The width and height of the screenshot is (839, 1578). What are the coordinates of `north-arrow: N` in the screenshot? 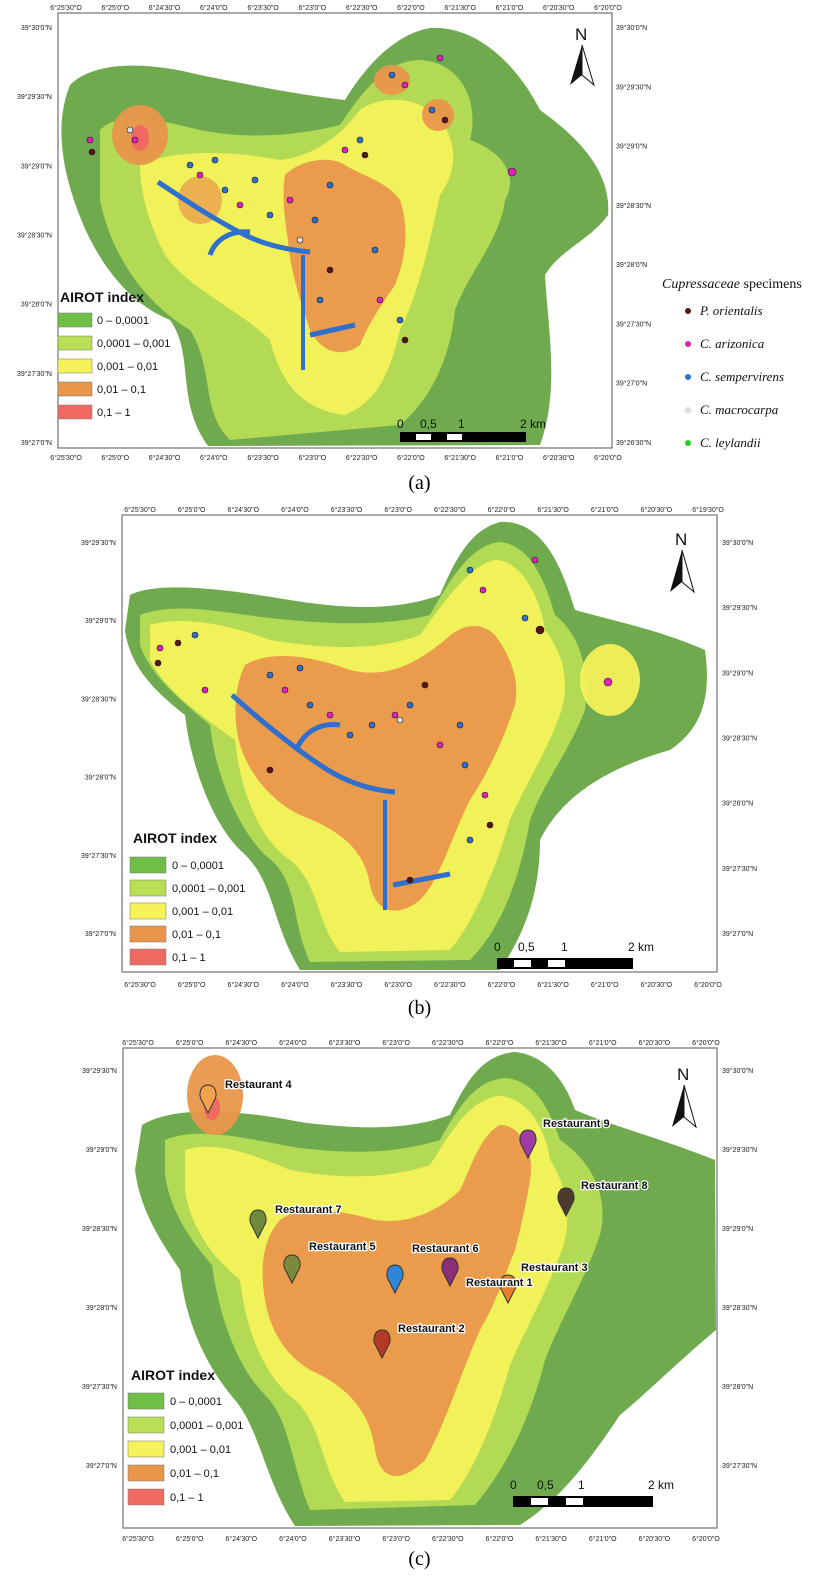 It's located at (682, 562).